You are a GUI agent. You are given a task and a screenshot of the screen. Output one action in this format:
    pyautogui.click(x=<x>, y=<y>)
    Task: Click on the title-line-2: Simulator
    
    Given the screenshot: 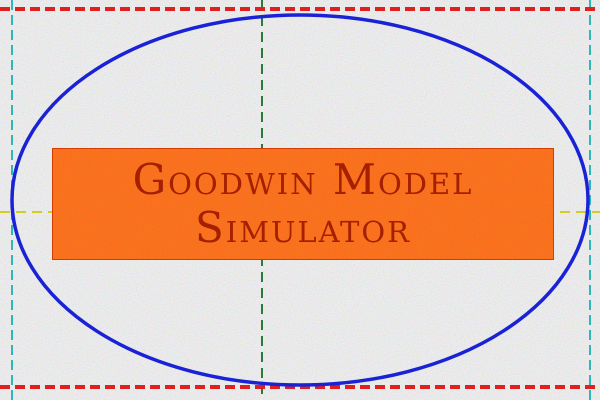 What is the action you would take?
    pyautogui.click(x=303, y=227)
    